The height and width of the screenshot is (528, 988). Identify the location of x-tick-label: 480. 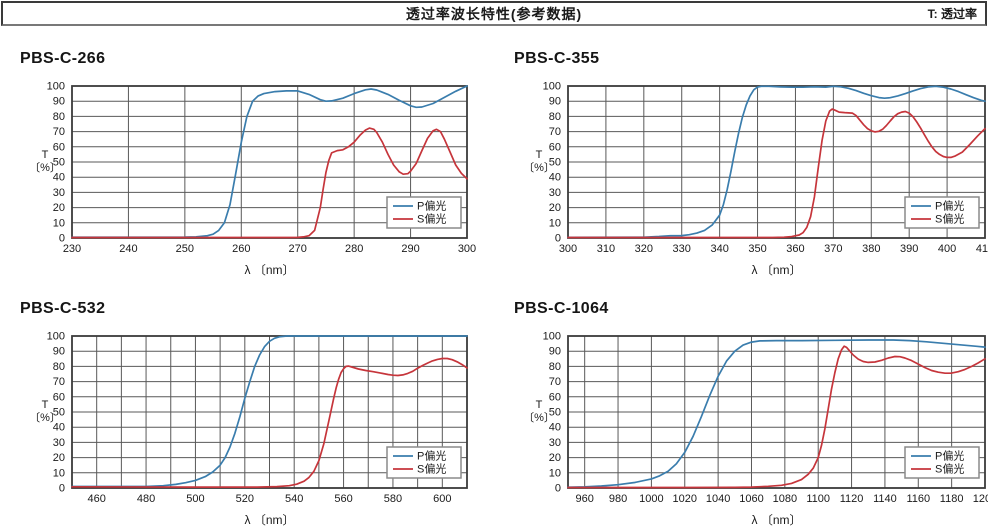
(146, 499).